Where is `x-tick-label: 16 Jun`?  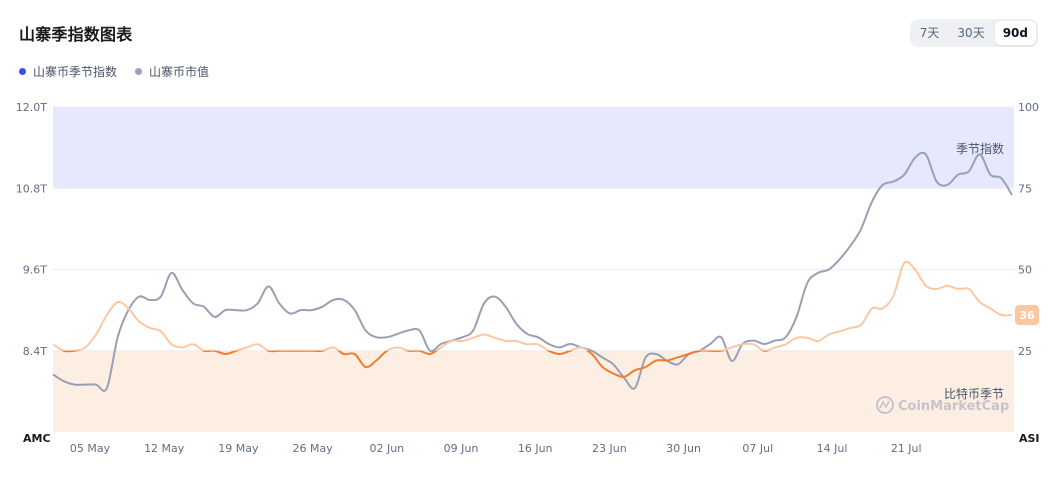
x-tick-label: 16 Jun is located at coordinates (535, 448).